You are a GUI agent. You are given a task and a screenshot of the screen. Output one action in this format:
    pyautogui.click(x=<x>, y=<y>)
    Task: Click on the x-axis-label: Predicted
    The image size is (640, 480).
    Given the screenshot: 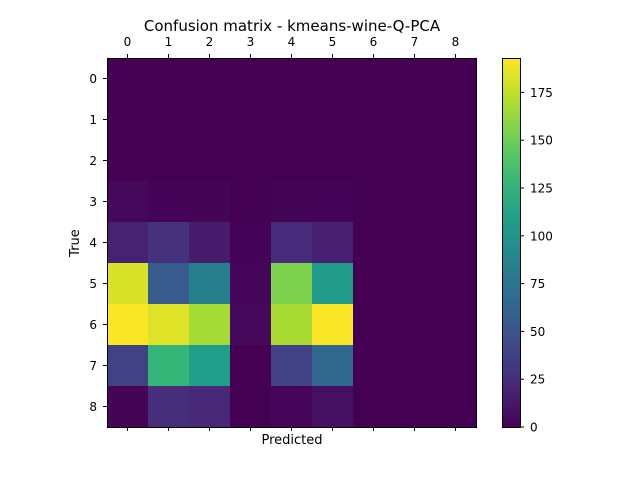 What is the action you would take?
    pyautogui.click(x=291, y=440)
    